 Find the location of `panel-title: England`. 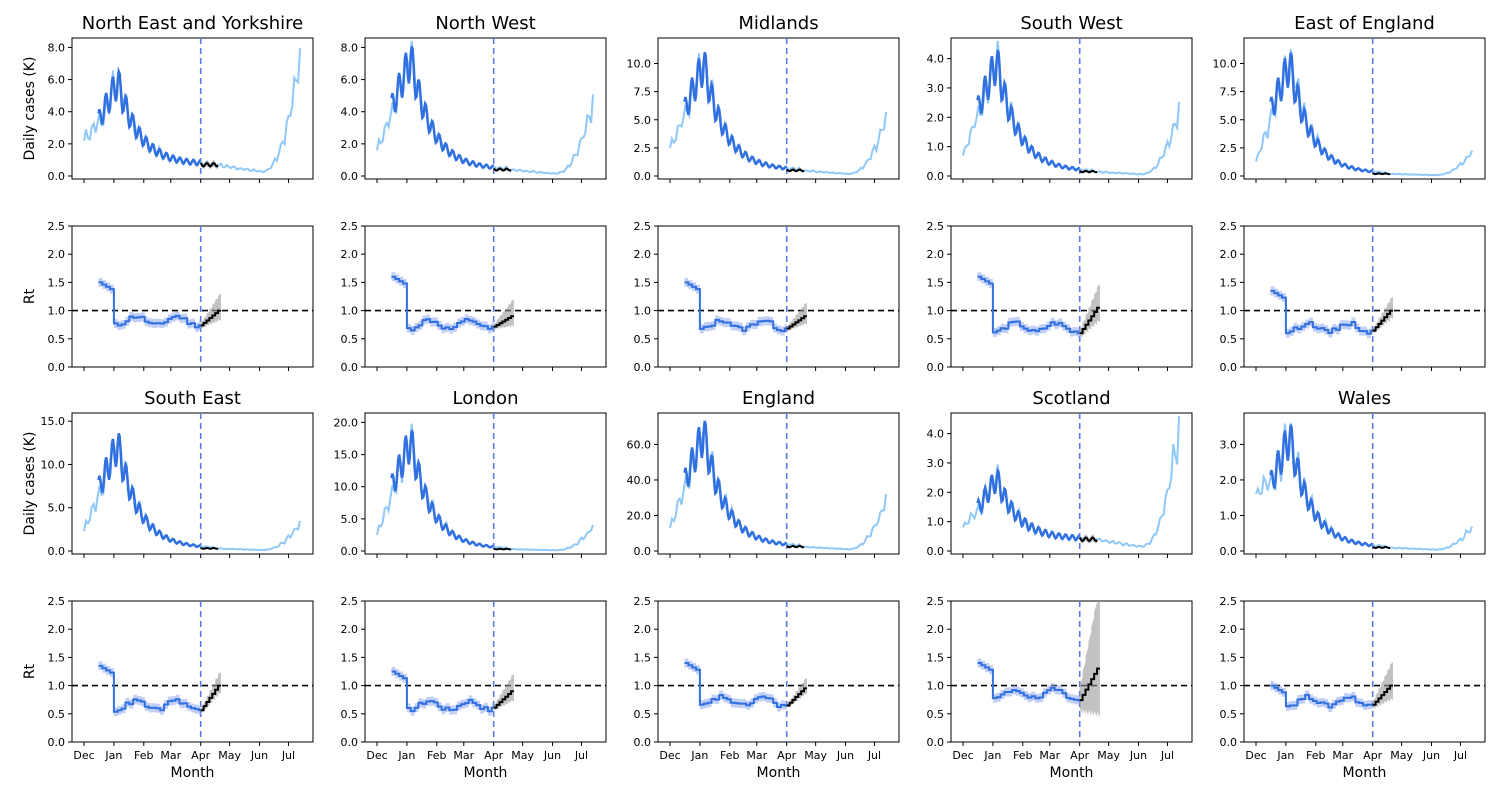

panel-title: England is located at coordinates (778, 398).